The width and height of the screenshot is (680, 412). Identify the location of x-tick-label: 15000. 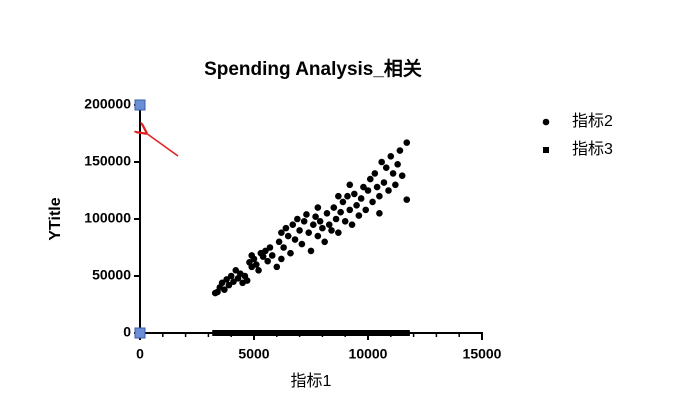
(482, 354).